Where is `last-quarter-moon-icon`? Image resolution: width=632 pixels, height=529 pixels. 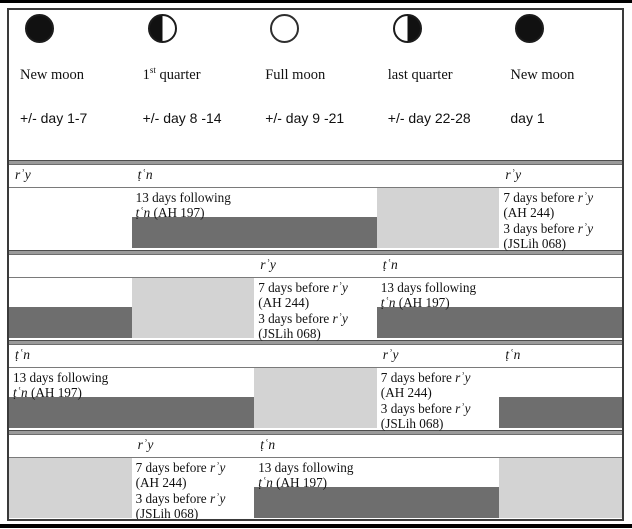 last-quarter-moon-icon is located at coordinates (407, 28).